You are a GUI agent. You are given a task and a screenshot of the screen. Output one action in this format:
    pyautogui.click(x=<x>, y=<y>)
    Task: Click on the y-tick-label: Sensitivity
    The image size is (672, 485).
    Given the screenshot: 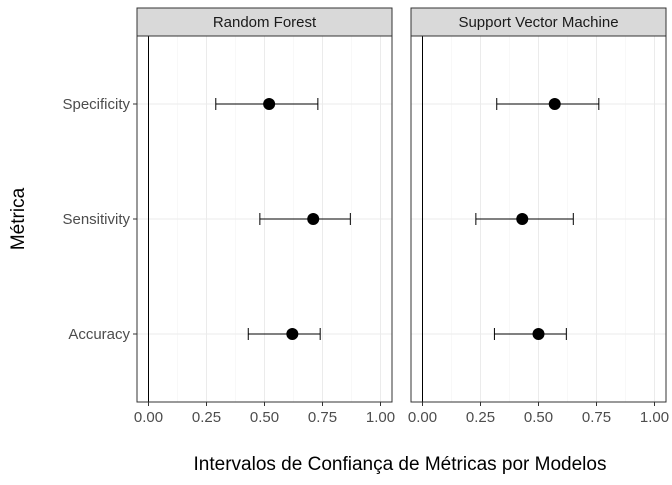 What is the action you would take?
    pyautogui.click(x=96, y=219)
    